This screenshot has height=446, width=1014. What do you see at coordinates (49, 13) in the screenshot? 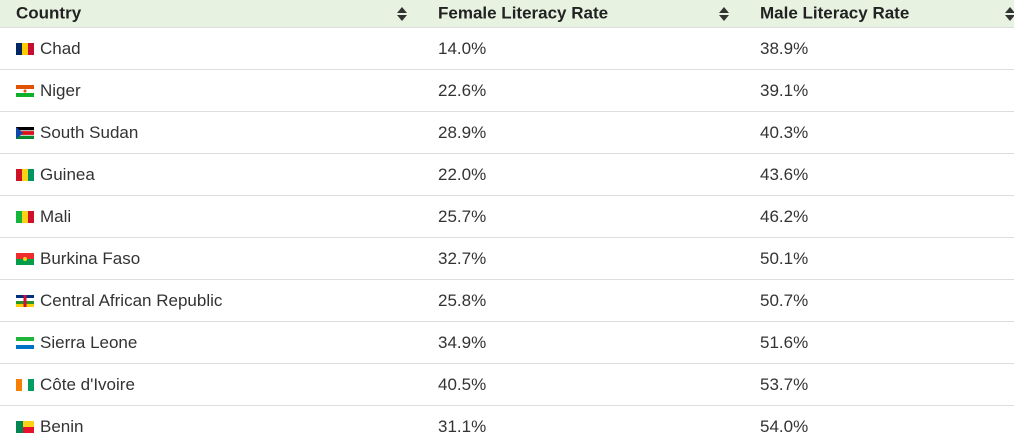
I see `header-label: Country` at bounding box center [49, 13].